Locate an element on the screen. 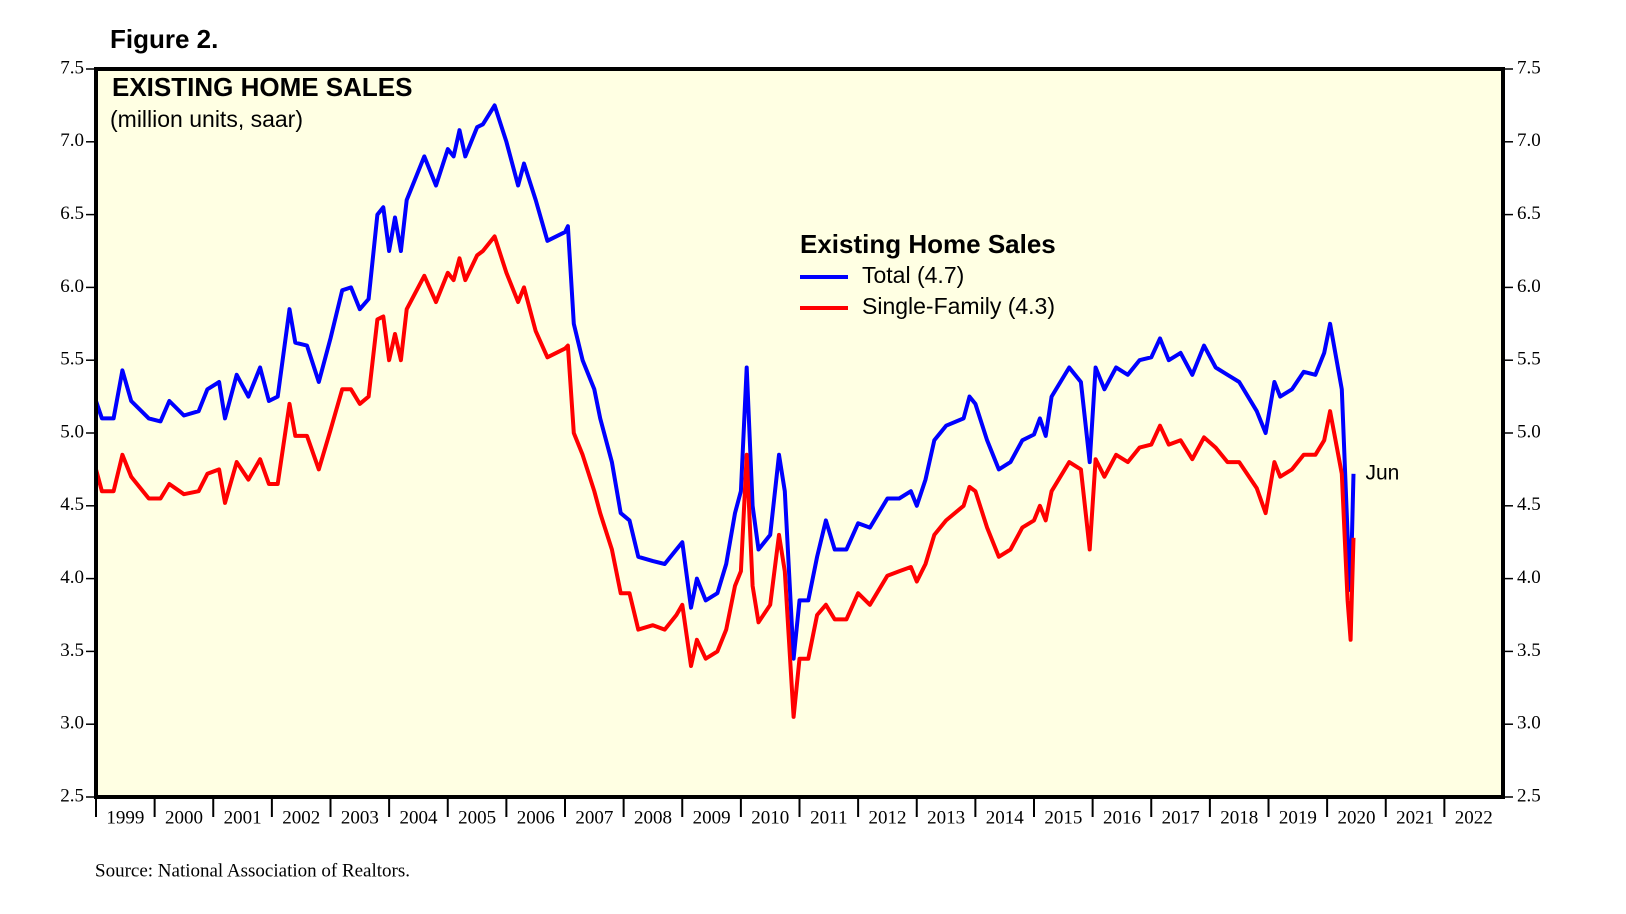 The height and width of the screenshot is (914, 1626). x-tick-label: 2008 is located at coordinates (653, 817).